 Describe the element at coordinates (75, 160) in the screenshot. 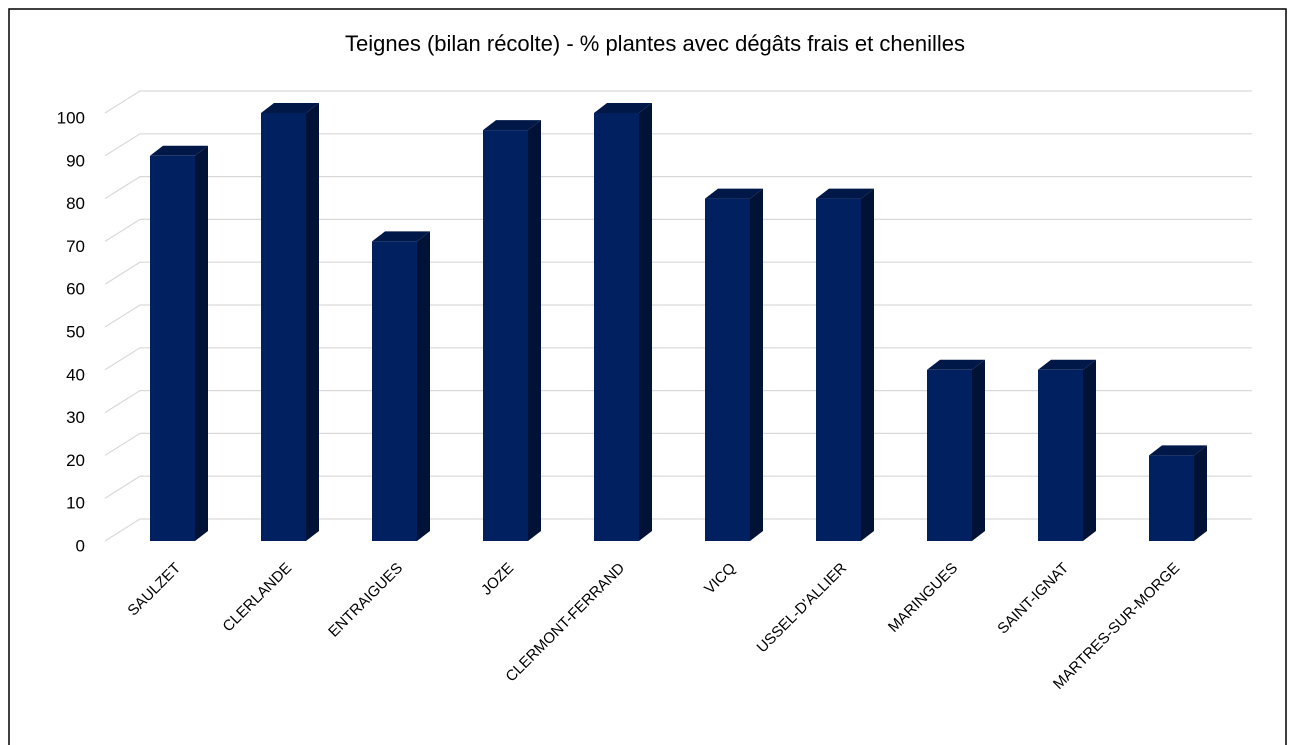

I see `y-tick-label: 90` at that location.